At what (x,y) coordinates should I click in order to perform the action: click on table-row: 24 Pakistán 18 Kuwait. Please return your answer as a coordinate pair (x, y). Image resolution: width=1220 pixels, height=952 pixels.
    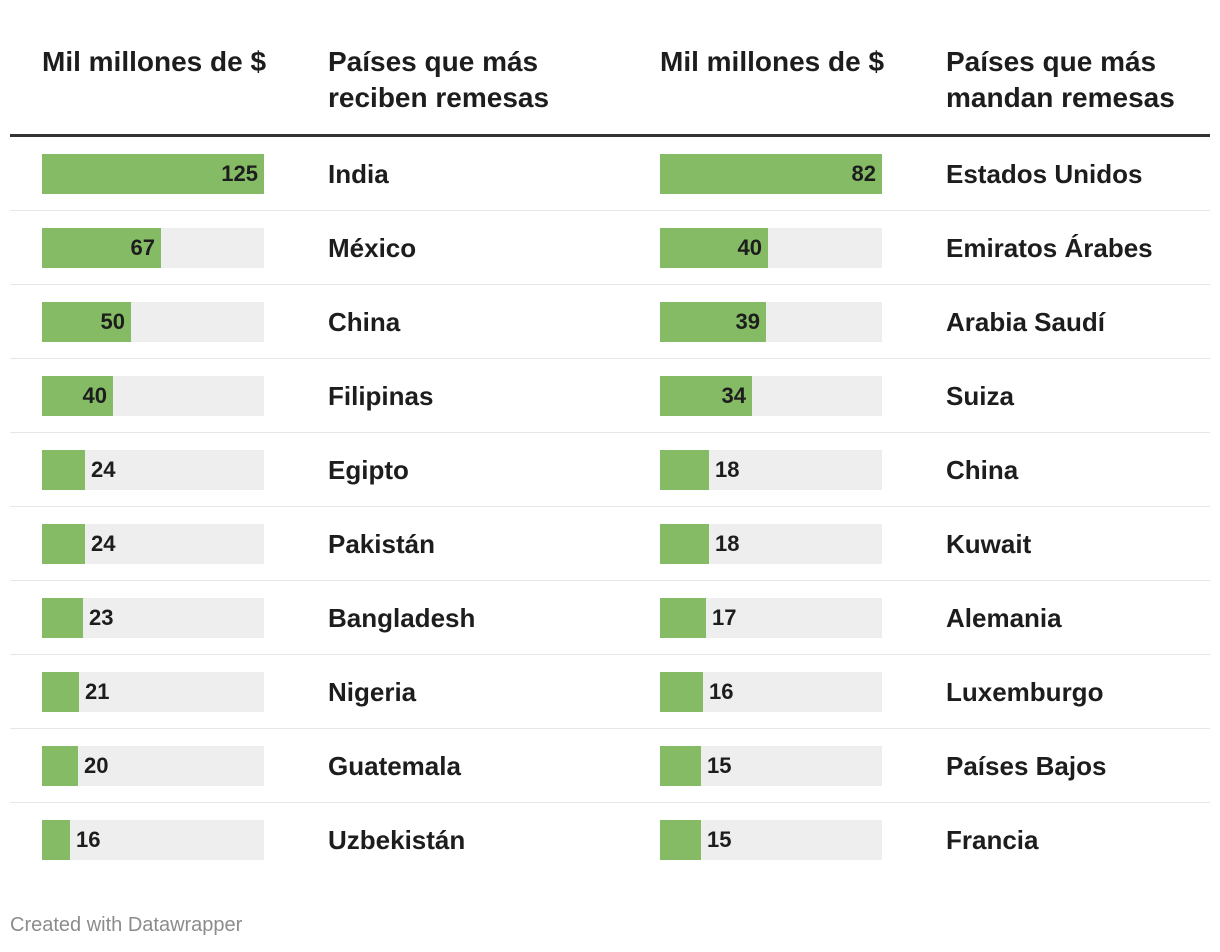
    Looking at the image, I should click on (610, 544).